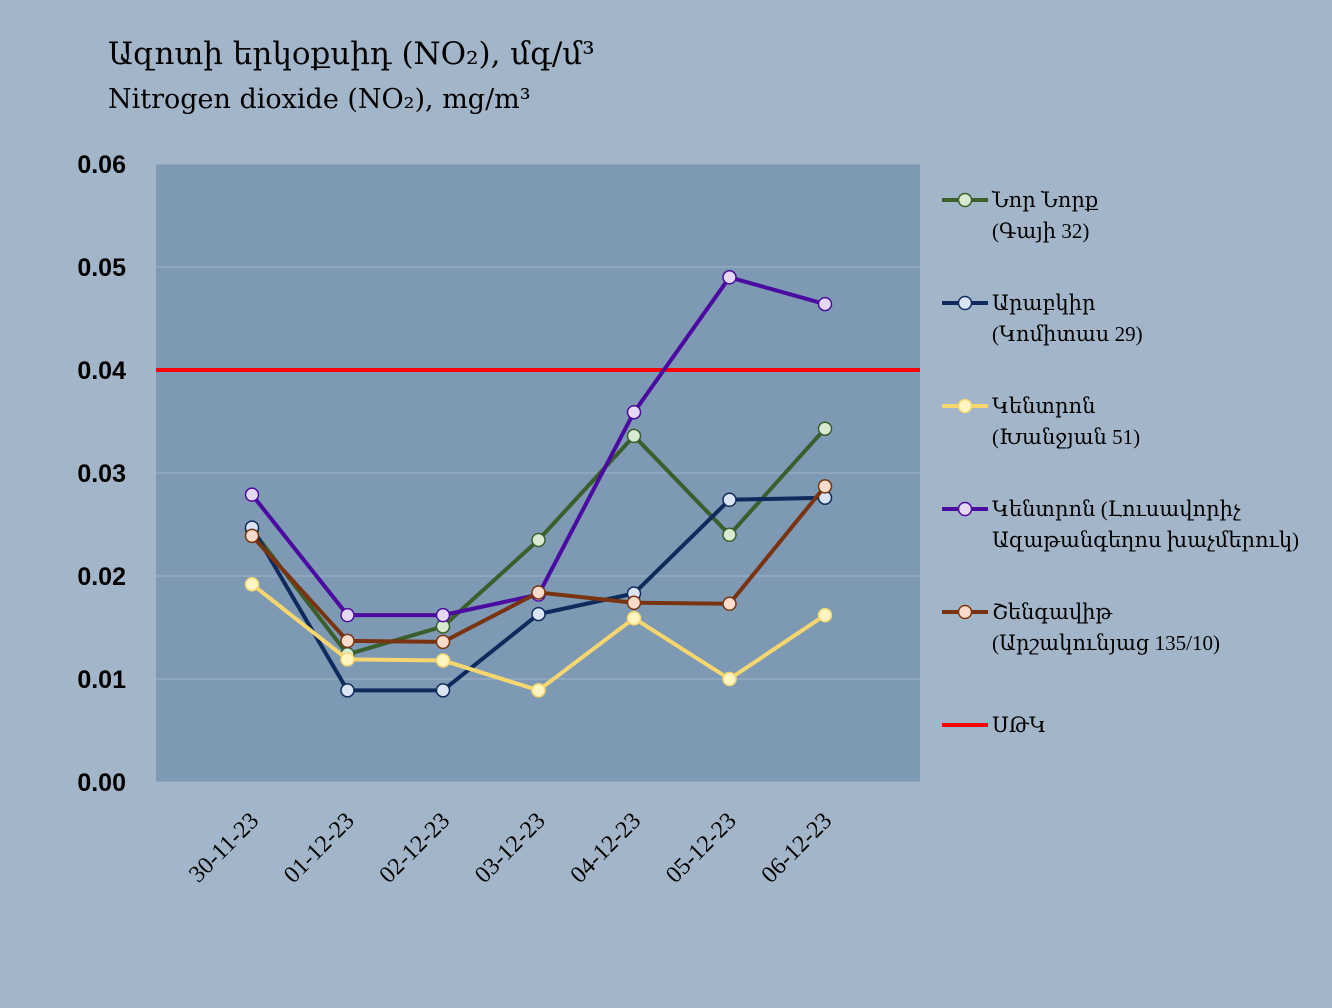 The height and width of the screenshot is (1008, 1332). I want to click on legend-label-detail: Ազաթանգեղոս խաչմերուկ), so click(1145, 540).